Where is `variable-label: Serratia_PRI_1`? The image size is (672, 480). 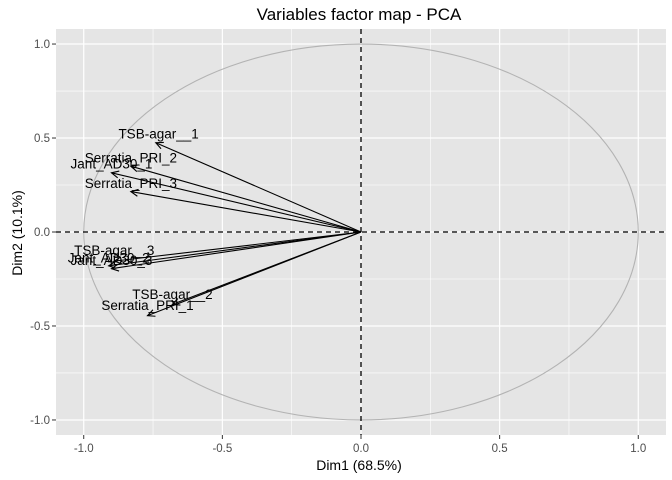 variable-label: Serratia_PRI_1 is located at coordinates (147, 305).